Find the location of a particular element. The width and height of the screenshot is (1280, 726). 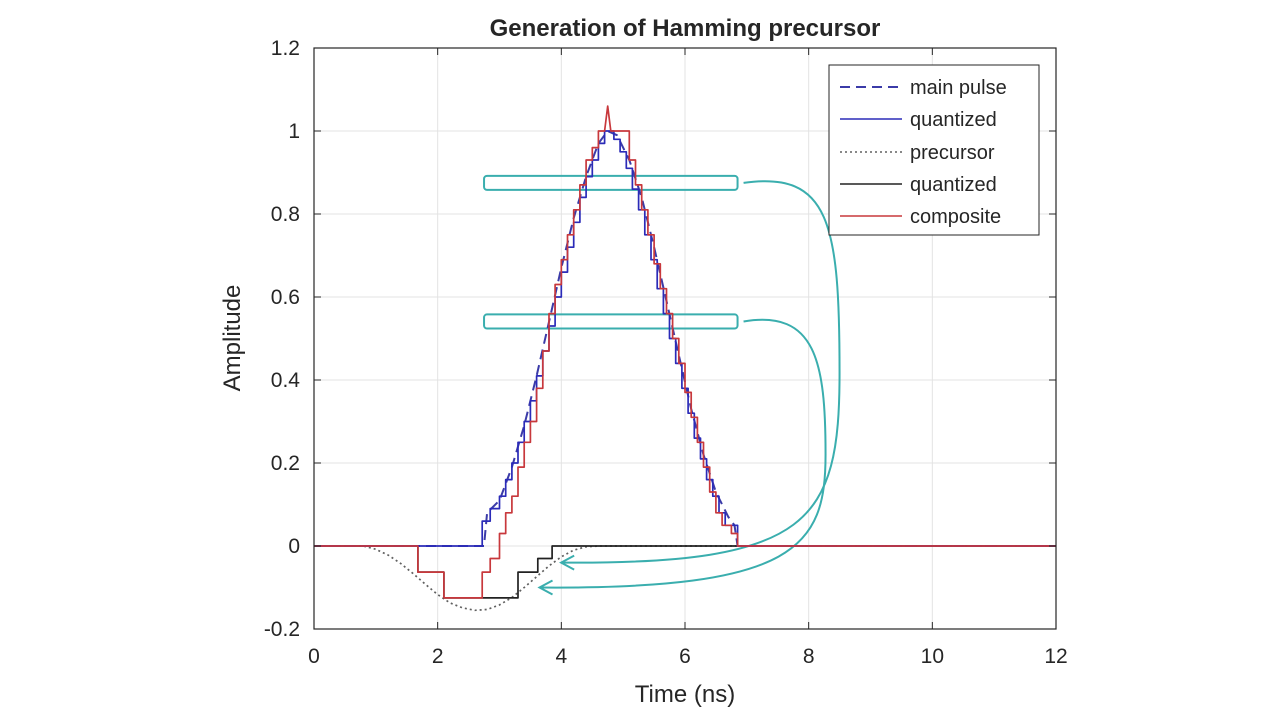

legend-label-quantized-precursor: quantized is located at coordinates (953, 185).